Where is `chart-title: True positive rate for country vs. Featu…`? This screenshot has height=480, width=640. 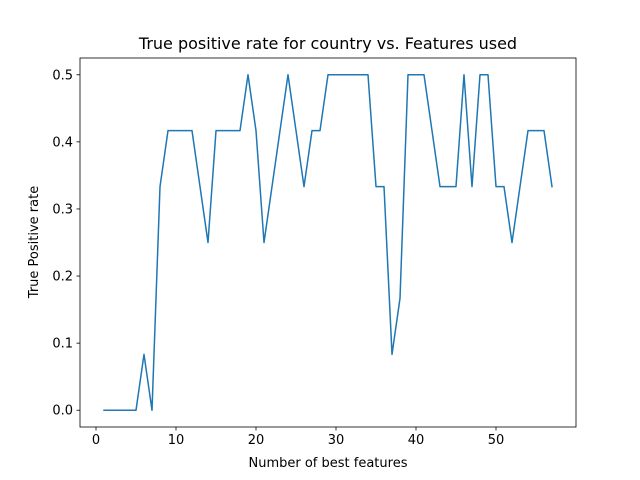
chart-title: True positive rate for country vs. Featu… is located at coordinates (327, 43).